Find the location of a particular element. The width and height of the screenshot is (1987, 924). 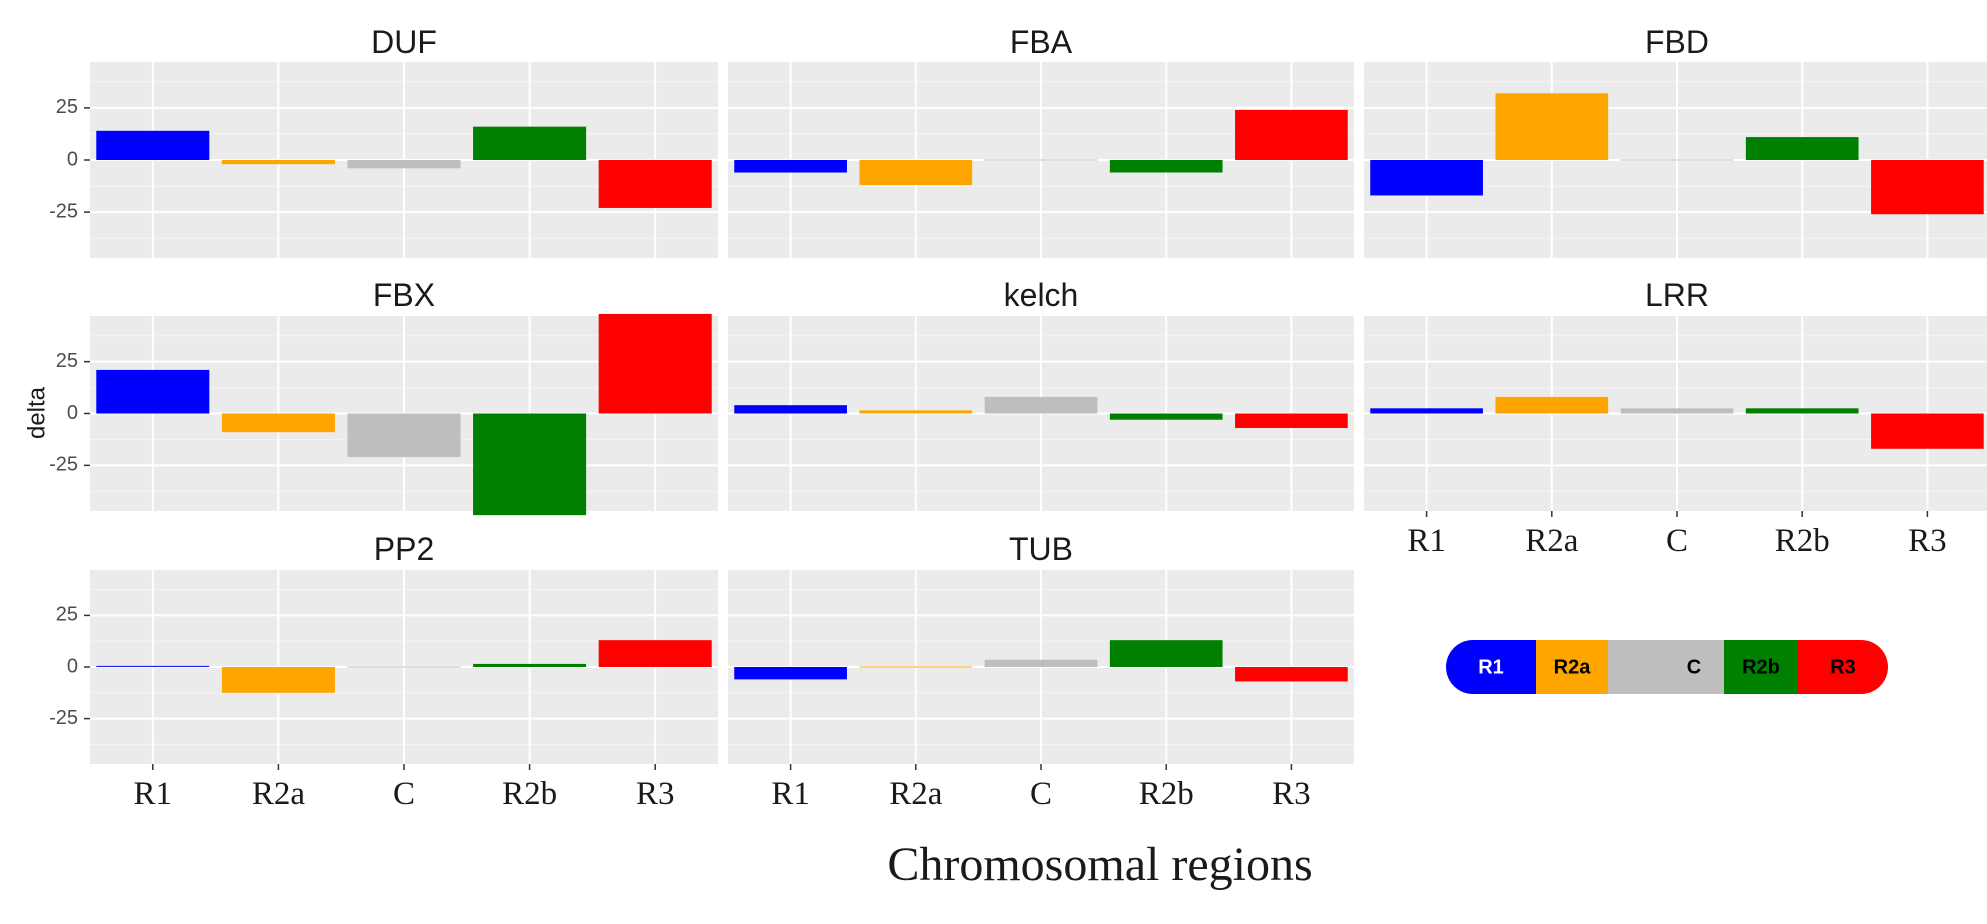

bar-kelch-r2a: kelch R2a: 1.5 is located at coordinates (916, 412).